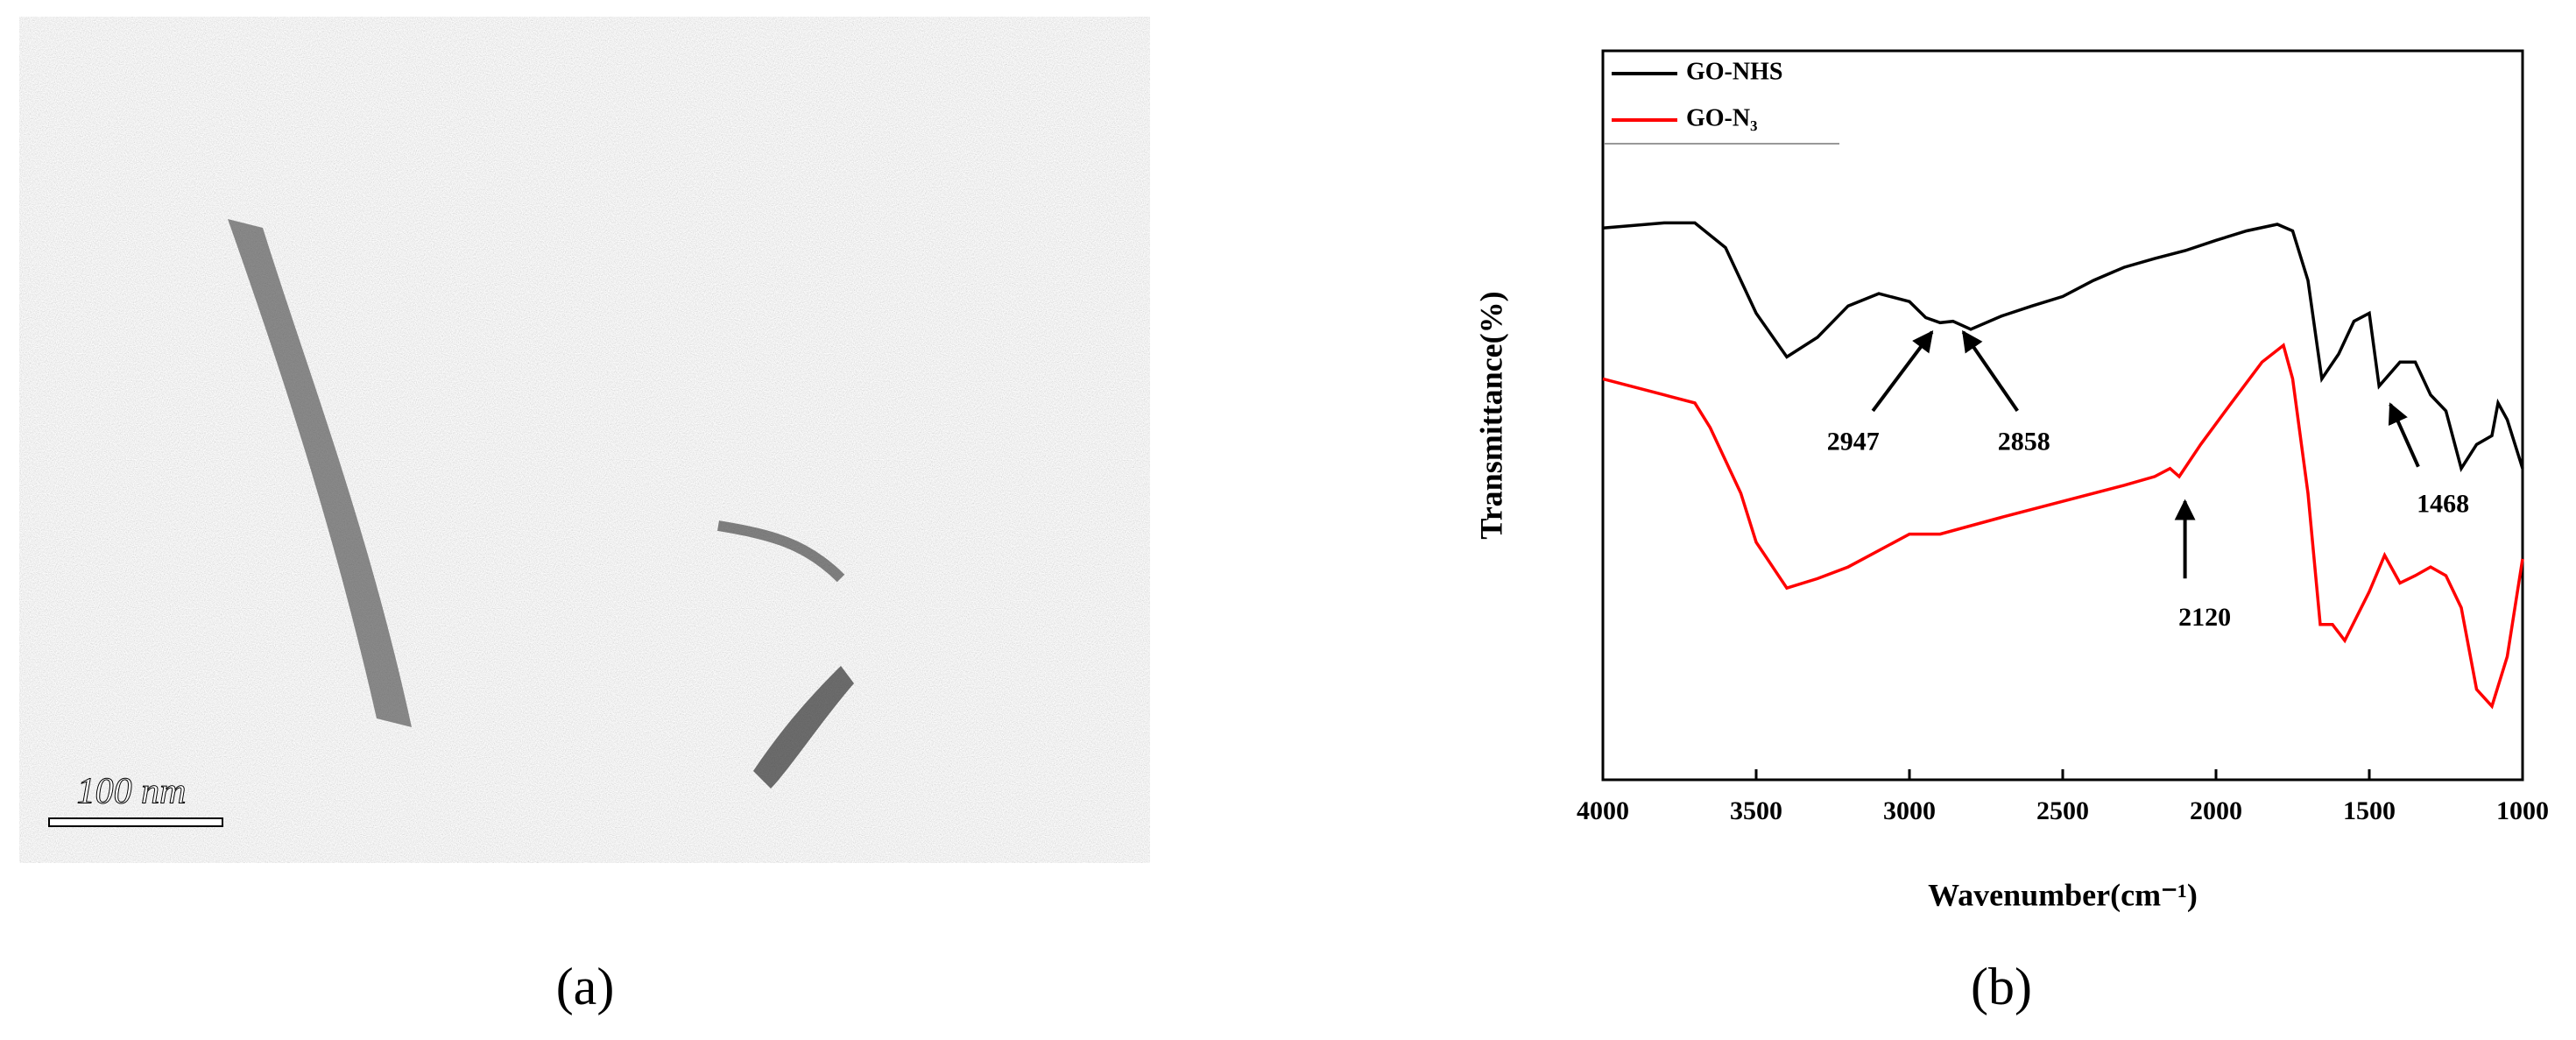 The image size is (2576, 1040). Describe the element at coordinates (1756, 810) in the screenshot. I see `x-tick-label: 3500` at that location.